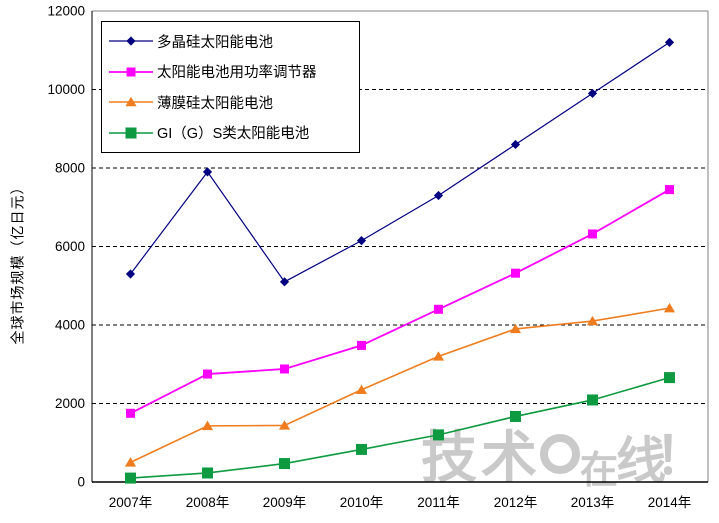  Describe the element at coordinates (70, 403) in the screenshot. I see `y-tick-label: 2000` at that location.